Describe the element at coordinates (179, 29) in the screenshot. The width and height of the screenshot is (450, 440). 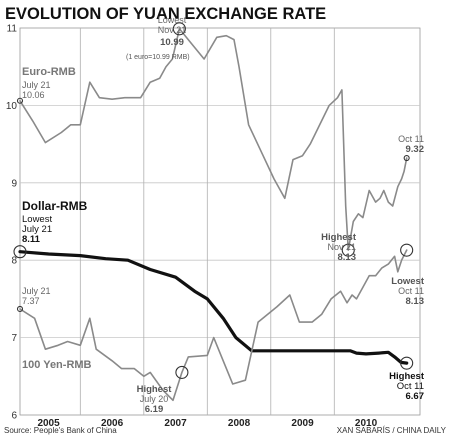
I see `euro-lowest-marker` at that location.